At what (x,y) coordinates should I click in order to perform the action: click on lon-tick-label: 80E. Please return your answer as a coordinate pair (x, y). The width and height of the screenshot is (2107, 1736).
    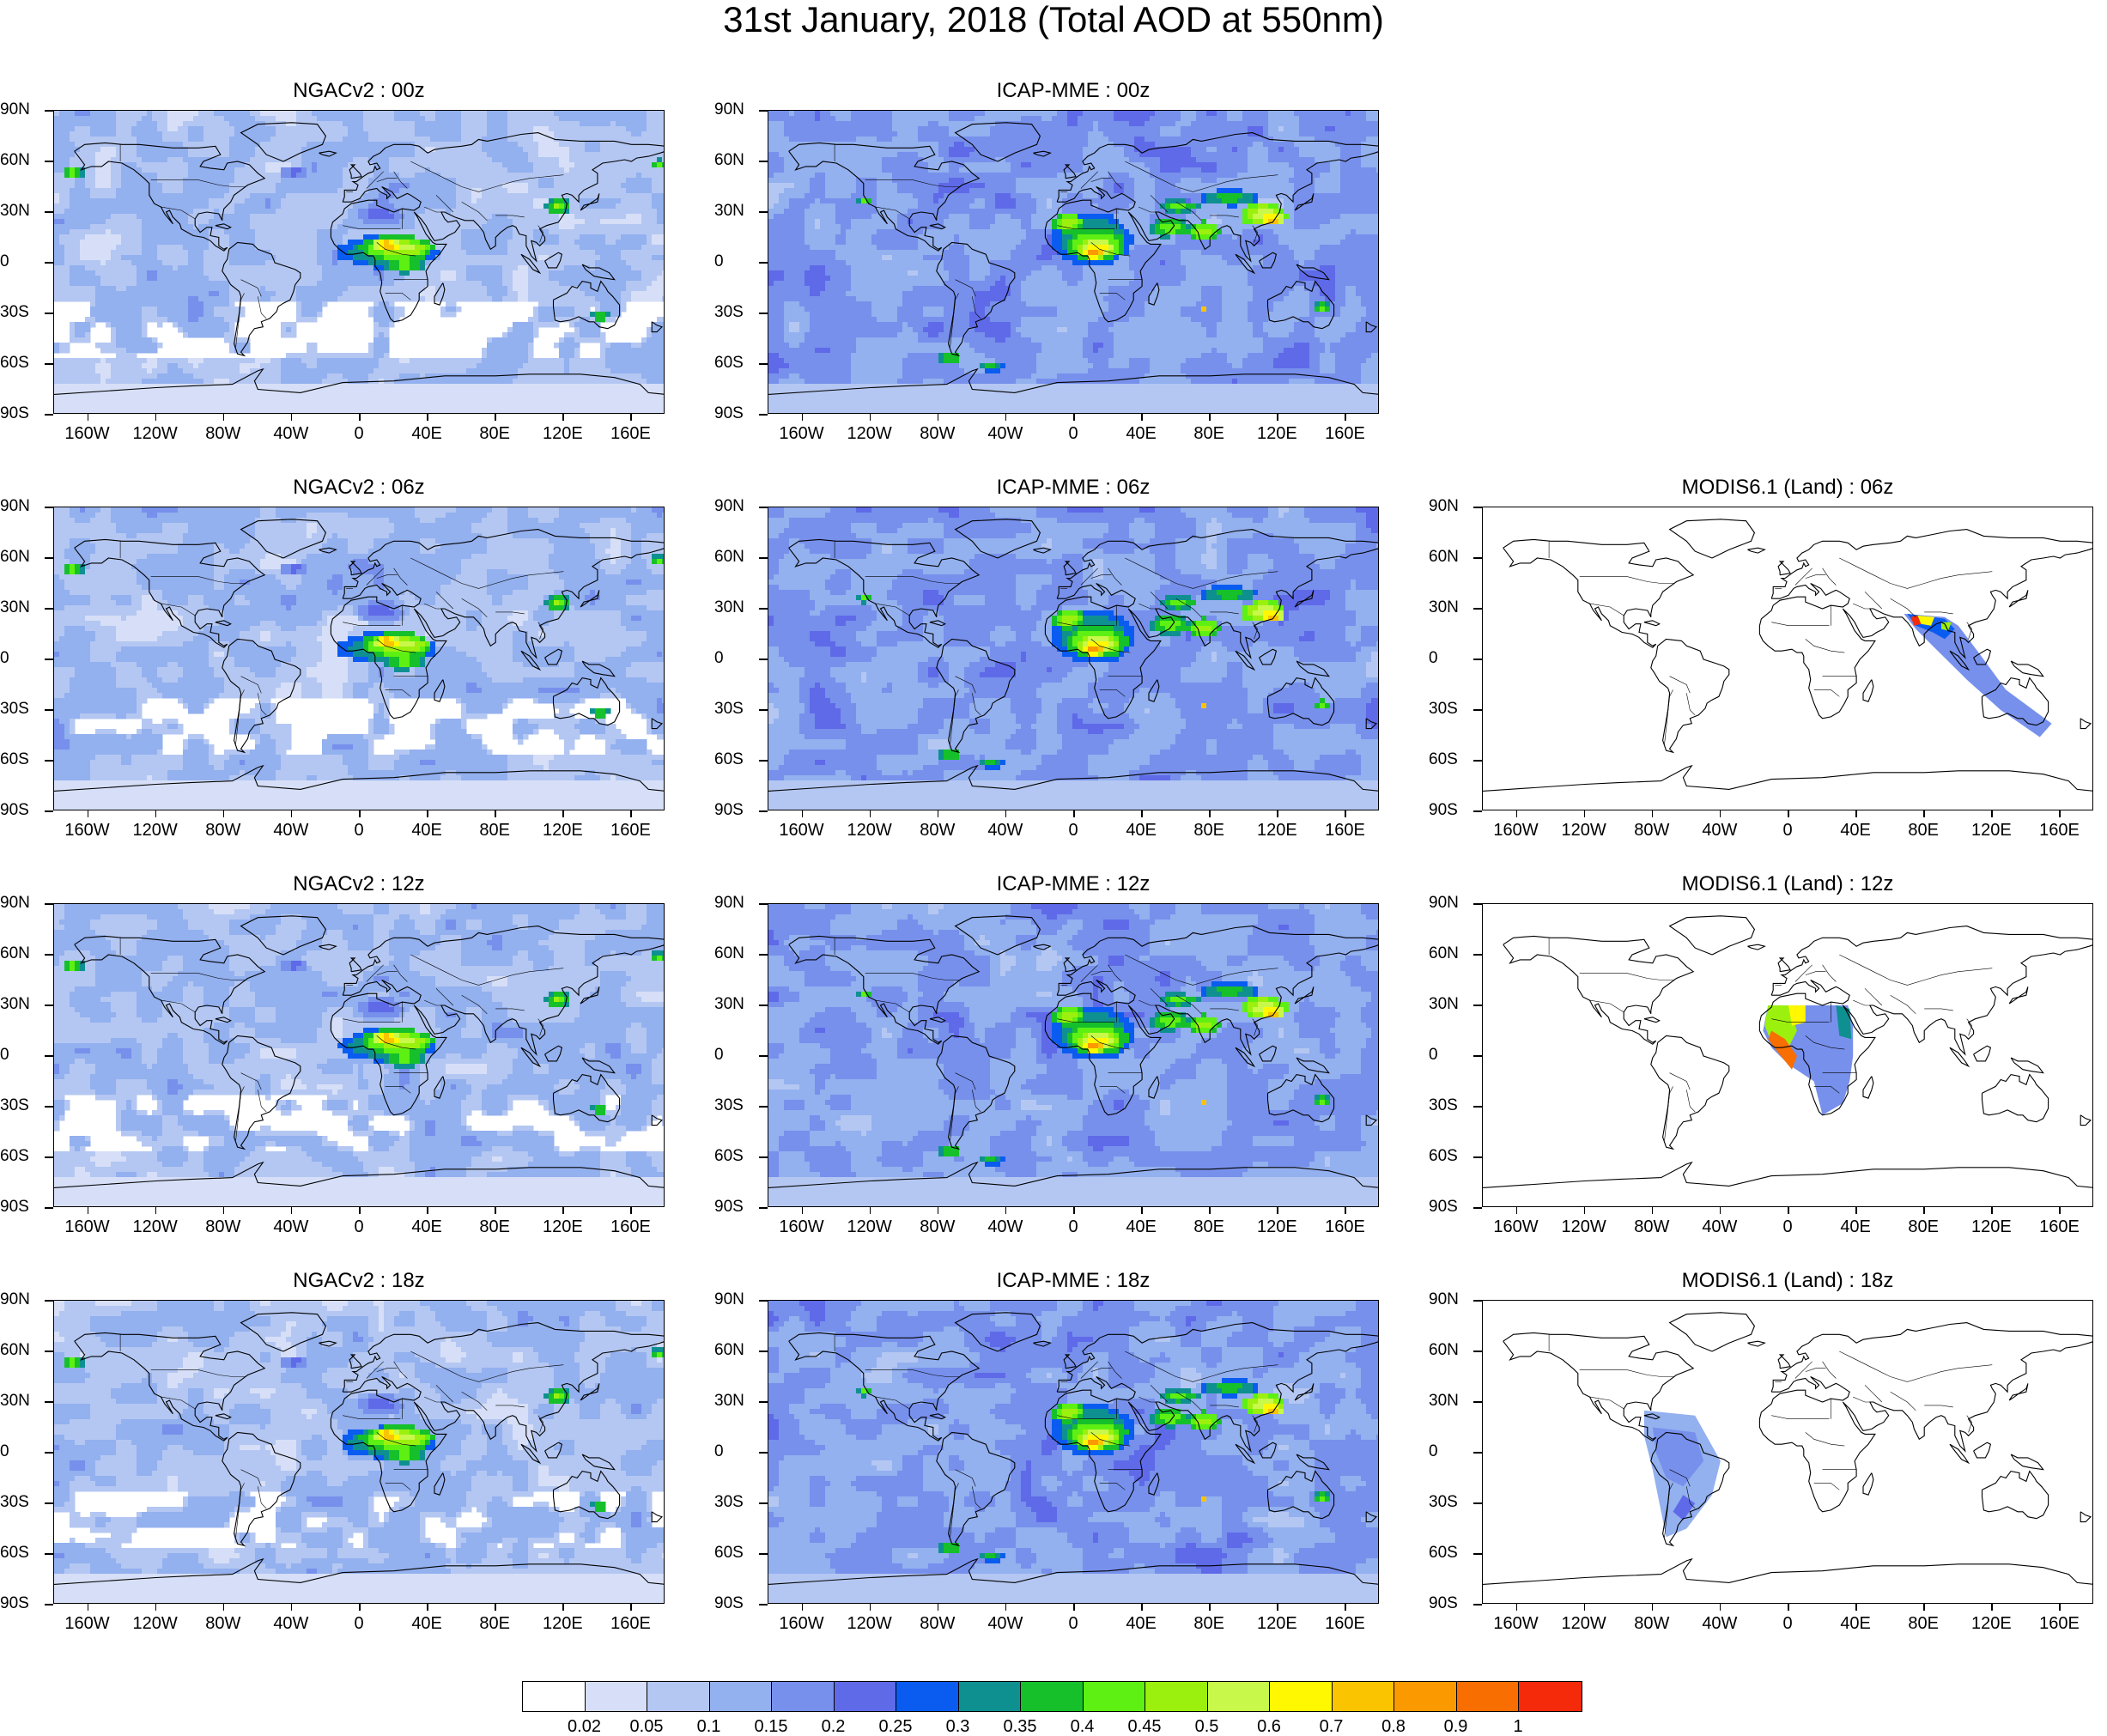
    Looking at the image, I should click on (495, 1226).